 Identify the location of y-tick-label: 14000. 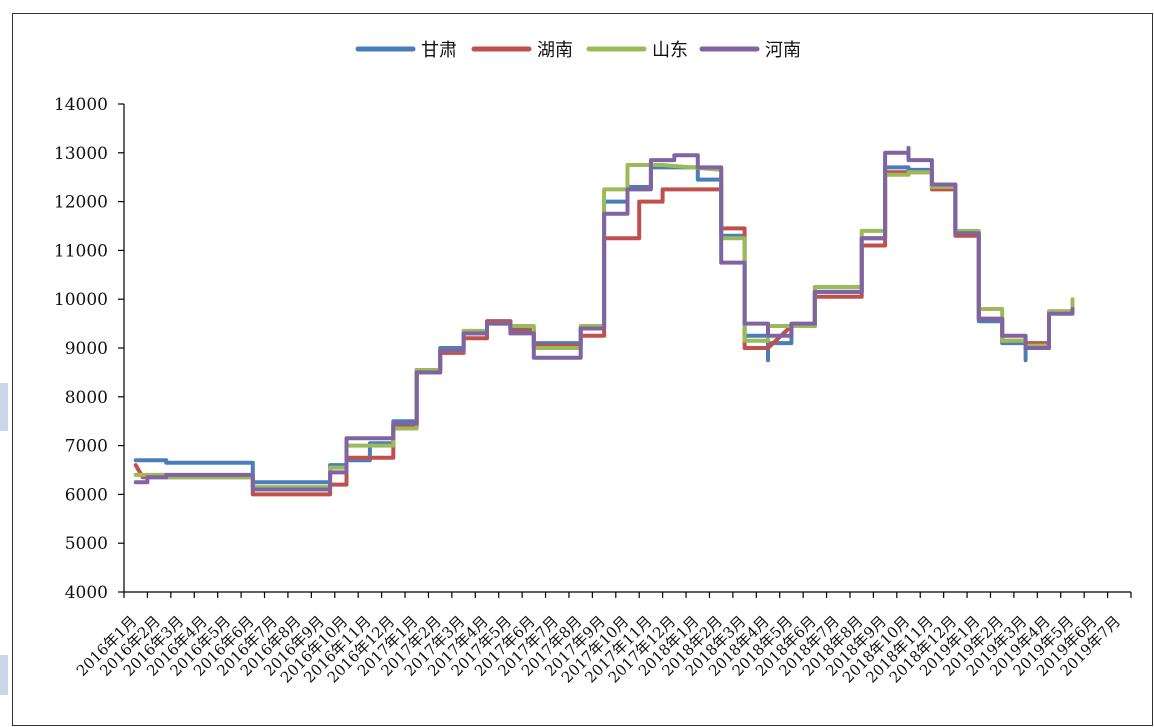
(81, 105).